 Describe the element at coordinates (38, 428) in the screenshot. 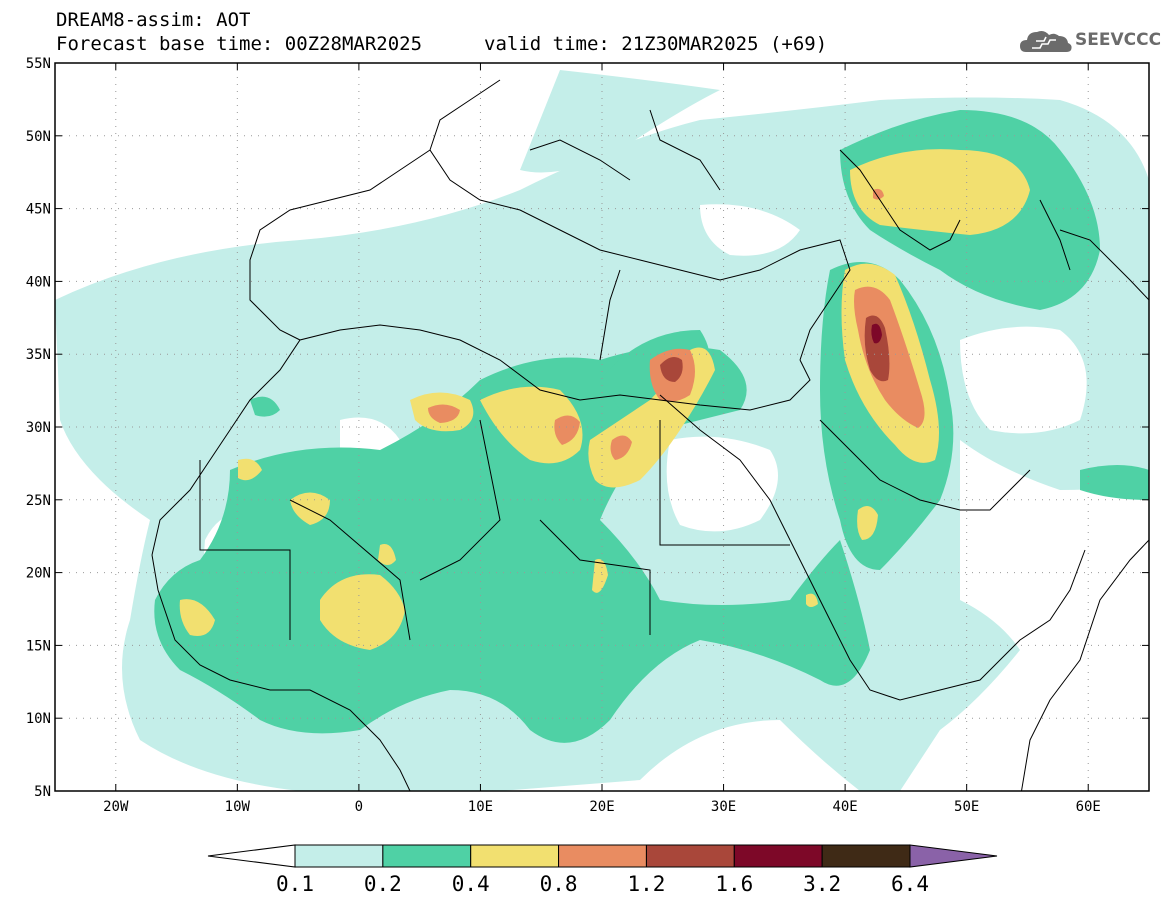

I see `lat-tick-label: 30N` at that location.